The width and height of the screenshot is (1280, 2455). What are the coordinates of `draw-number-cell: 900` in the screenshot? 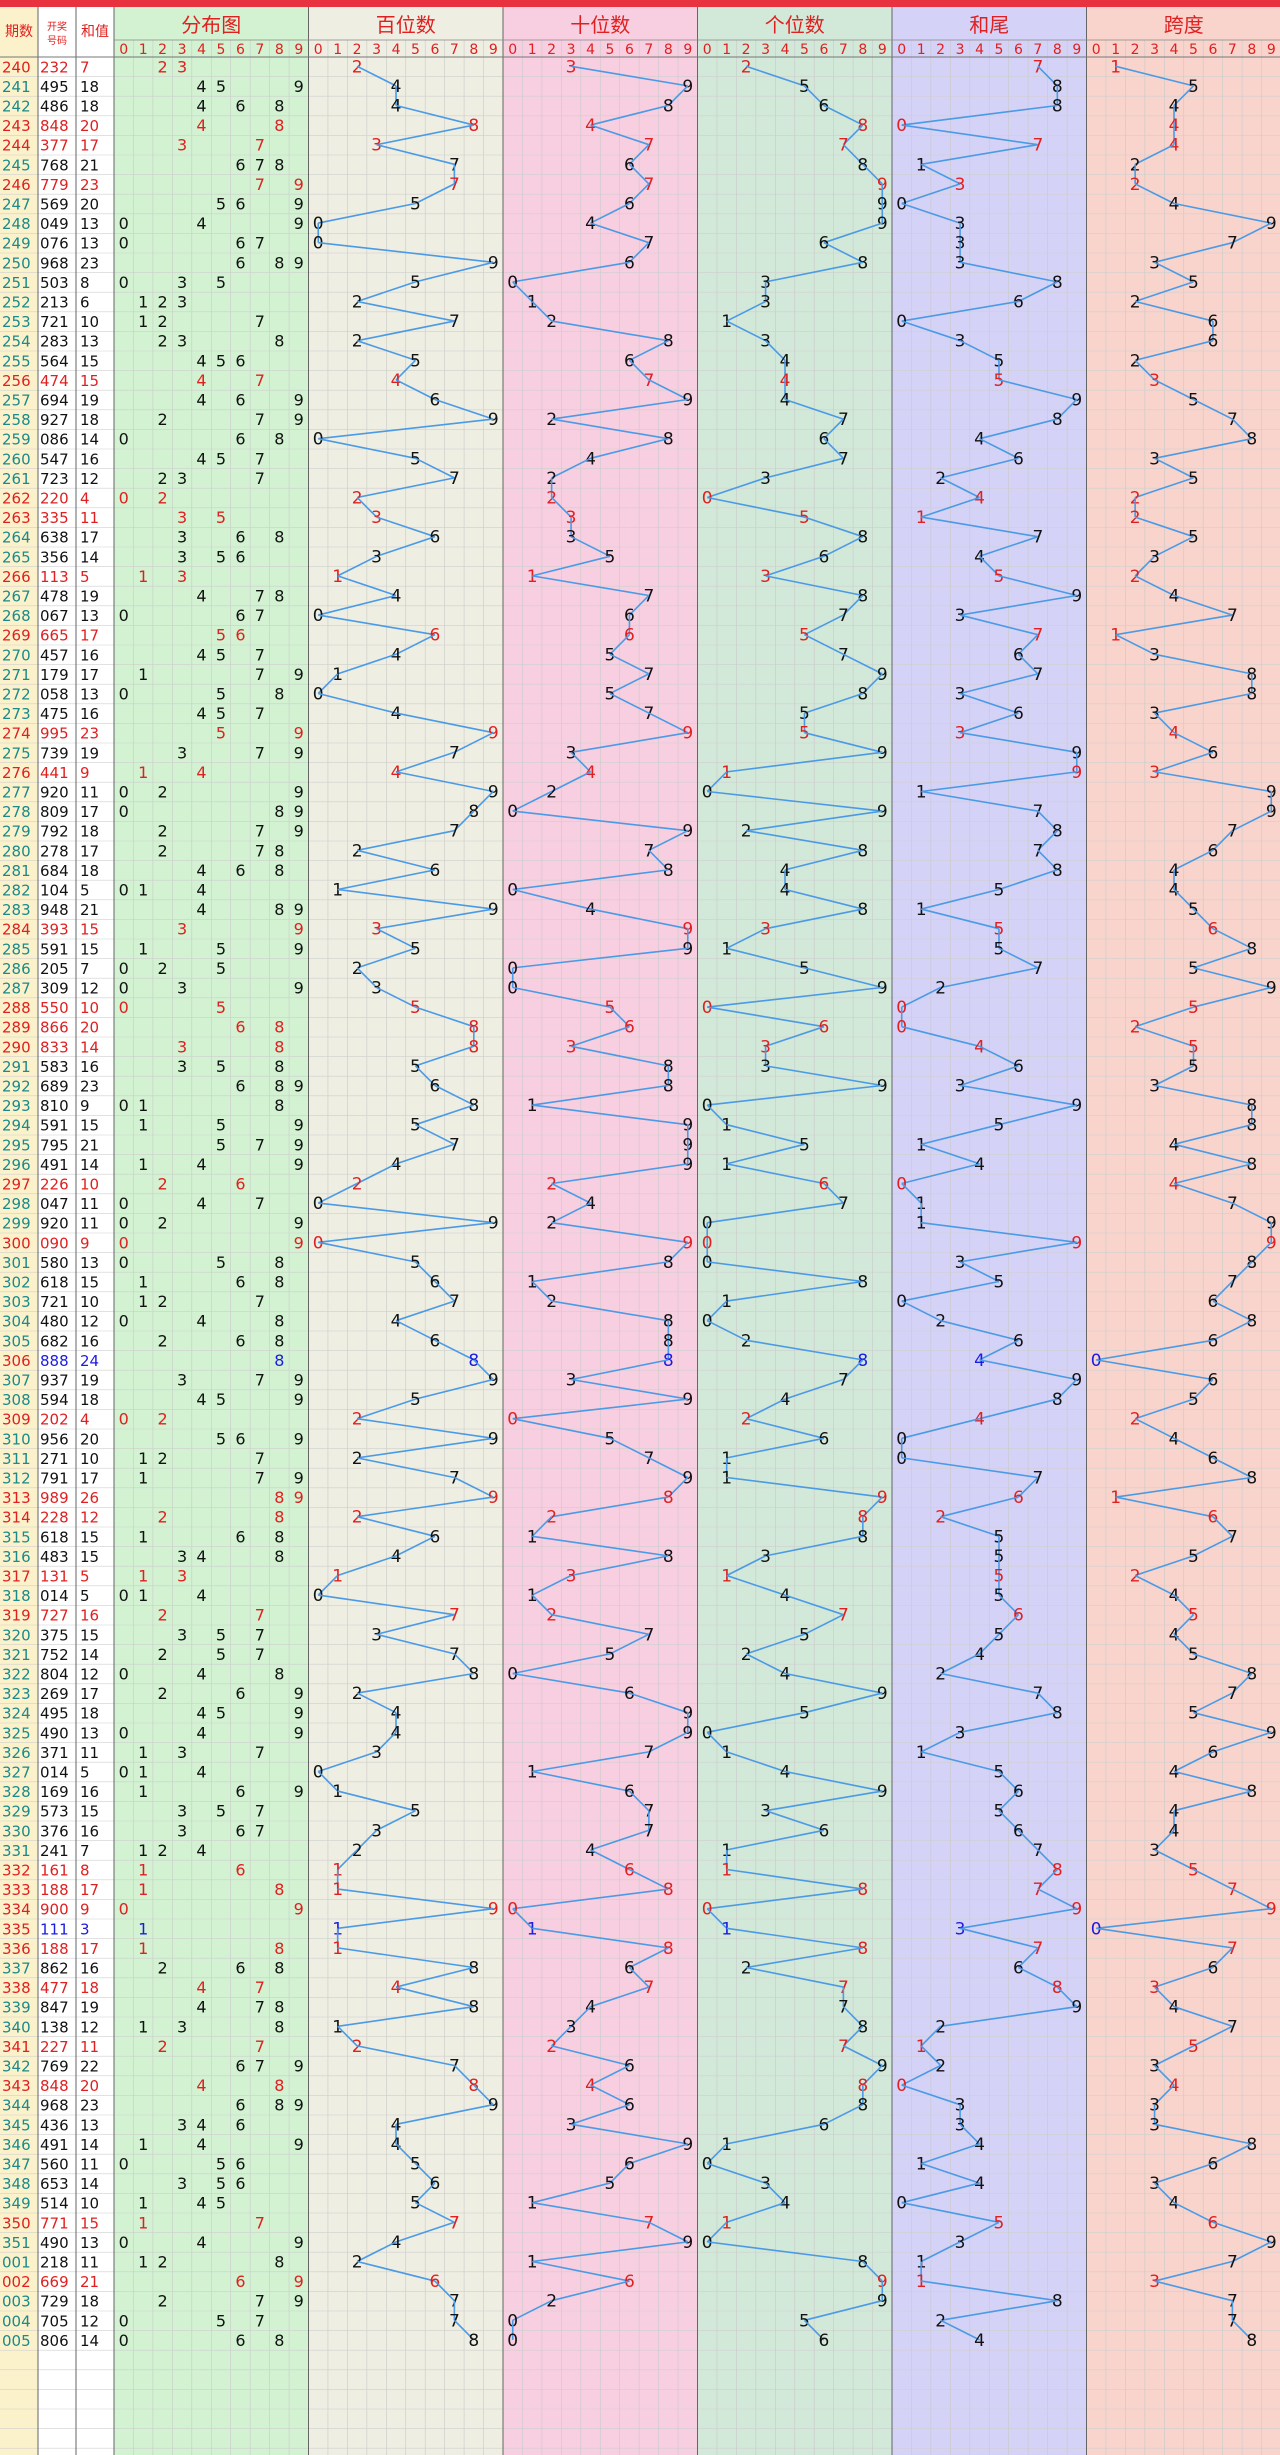 It's located at (54, 1910).